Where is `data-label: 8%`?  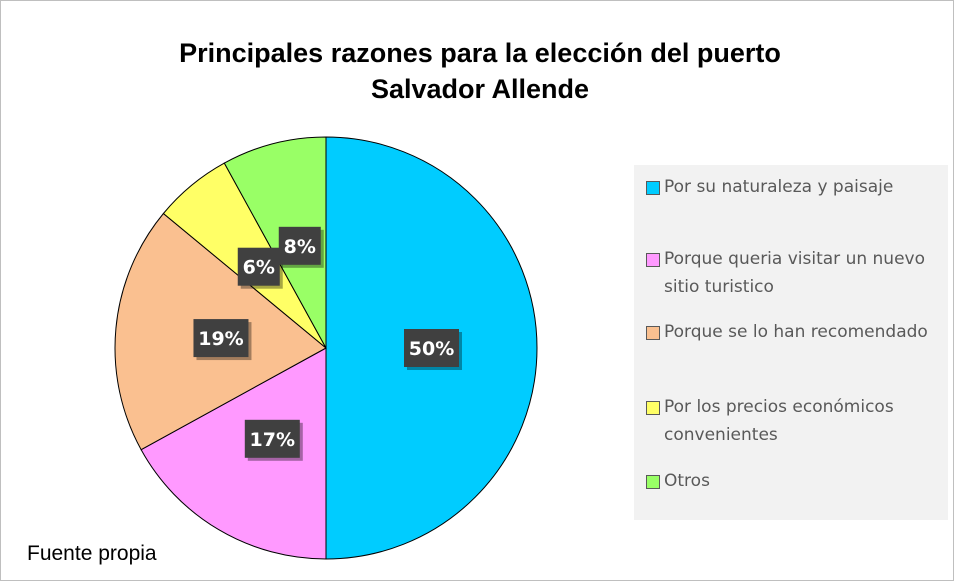 data-label: 8% is located at coordinates (300, 247).